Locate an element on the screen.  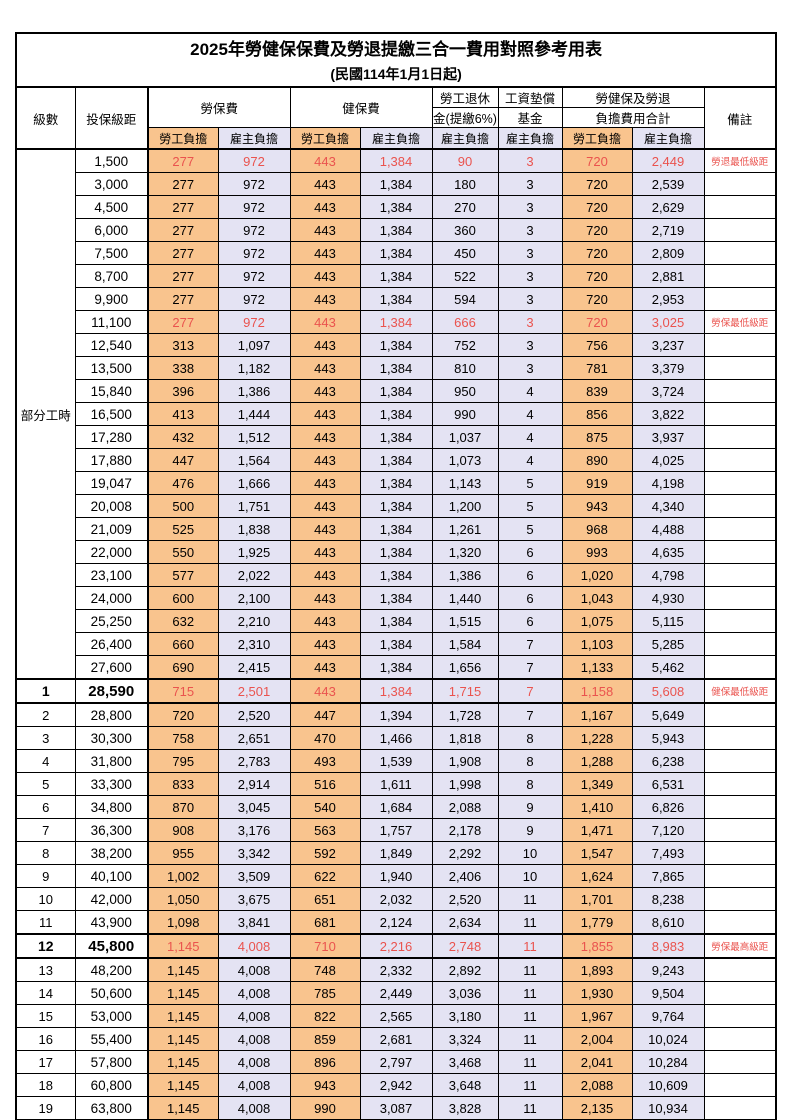
bracket-cell: 25,250 is located at coordinates (111, 621).